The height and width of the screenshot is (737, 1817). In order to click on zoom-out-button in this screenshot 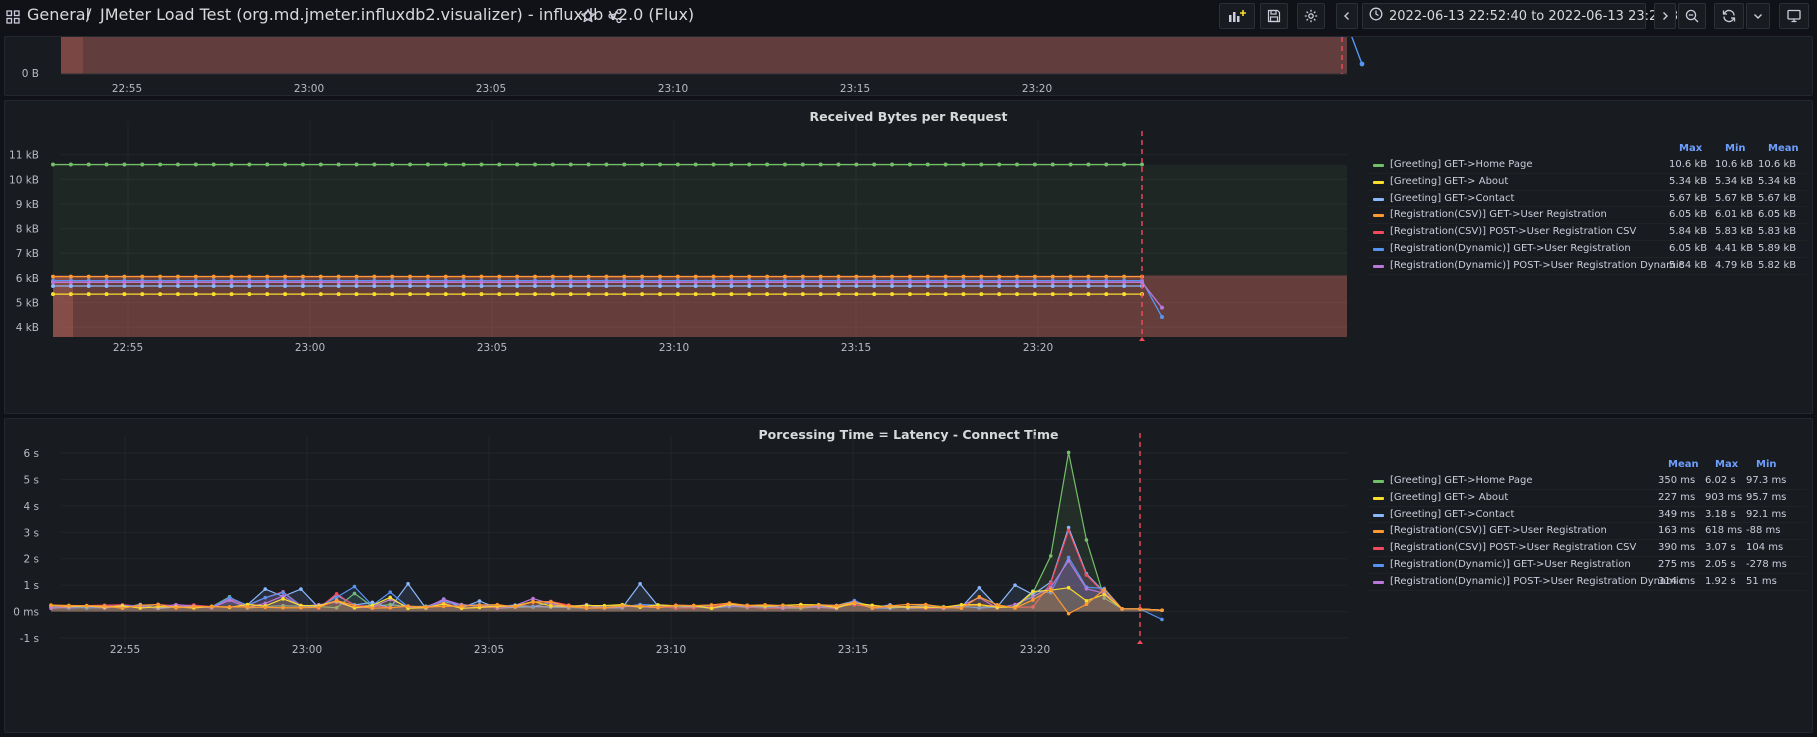, I will do `click(1692, 16)`.